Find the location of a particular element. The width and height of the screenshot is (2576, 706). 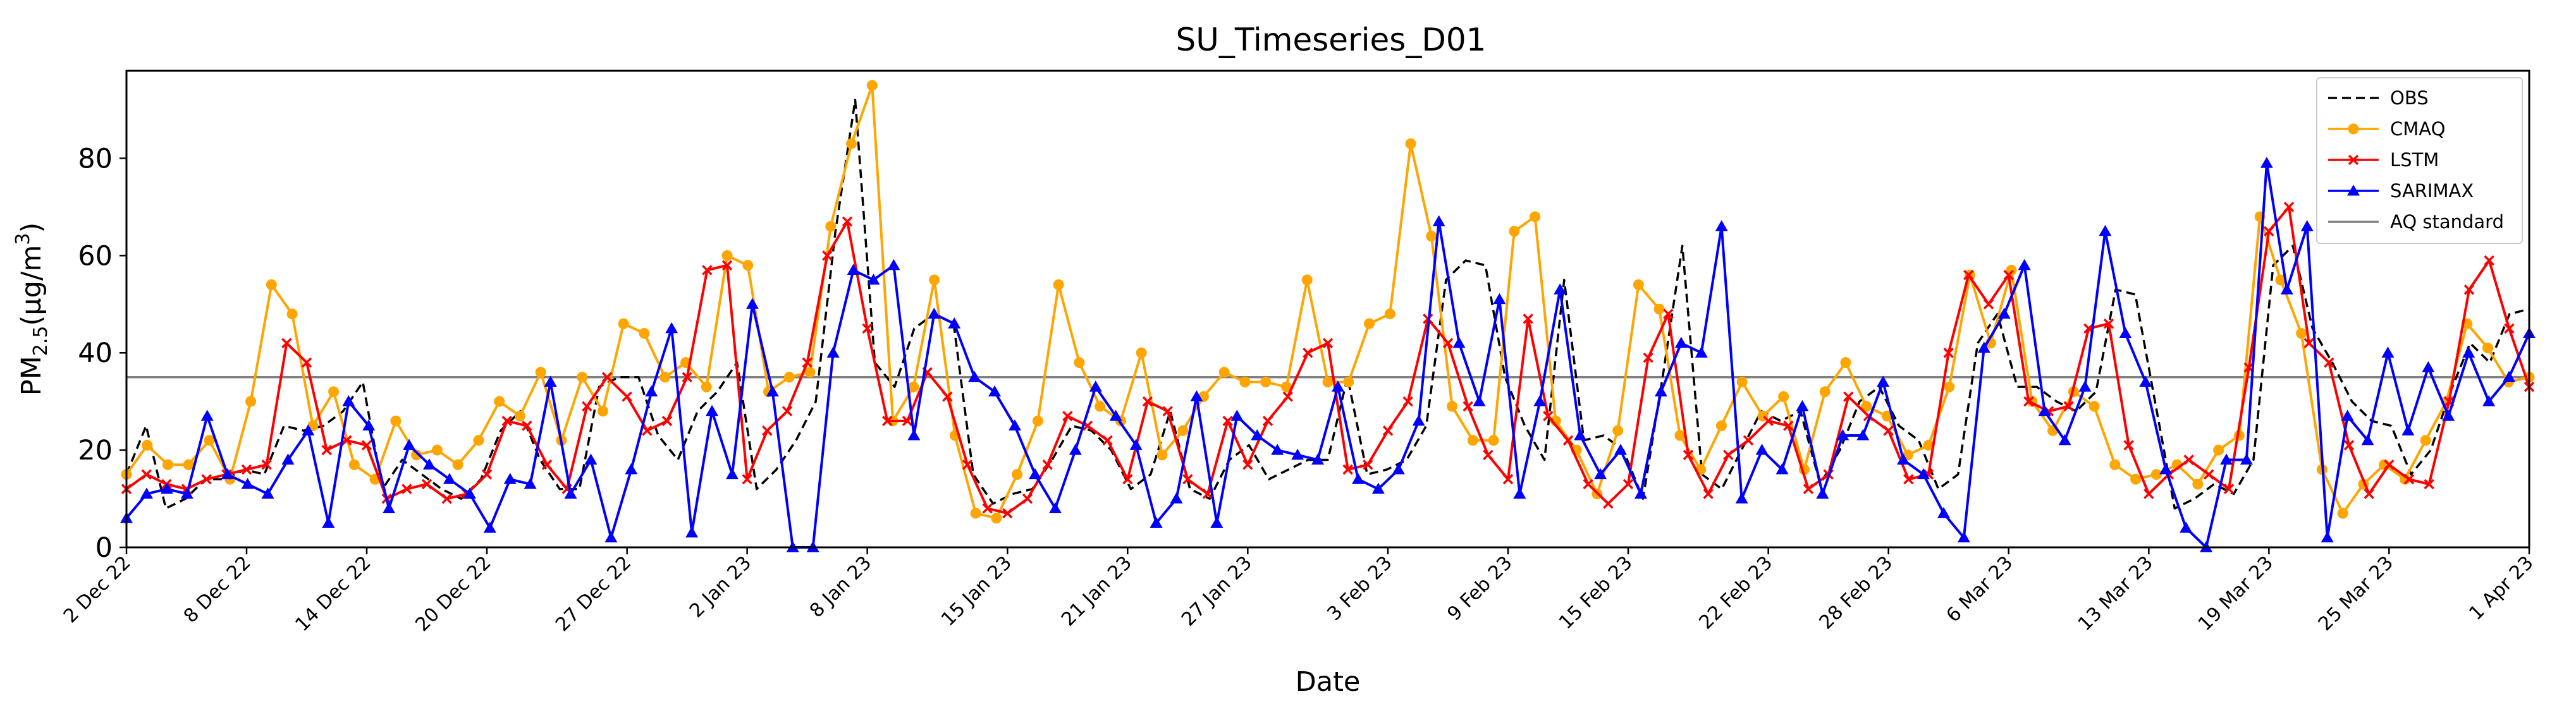

y-tick-label: 80 is located at coordinates (95, 158).